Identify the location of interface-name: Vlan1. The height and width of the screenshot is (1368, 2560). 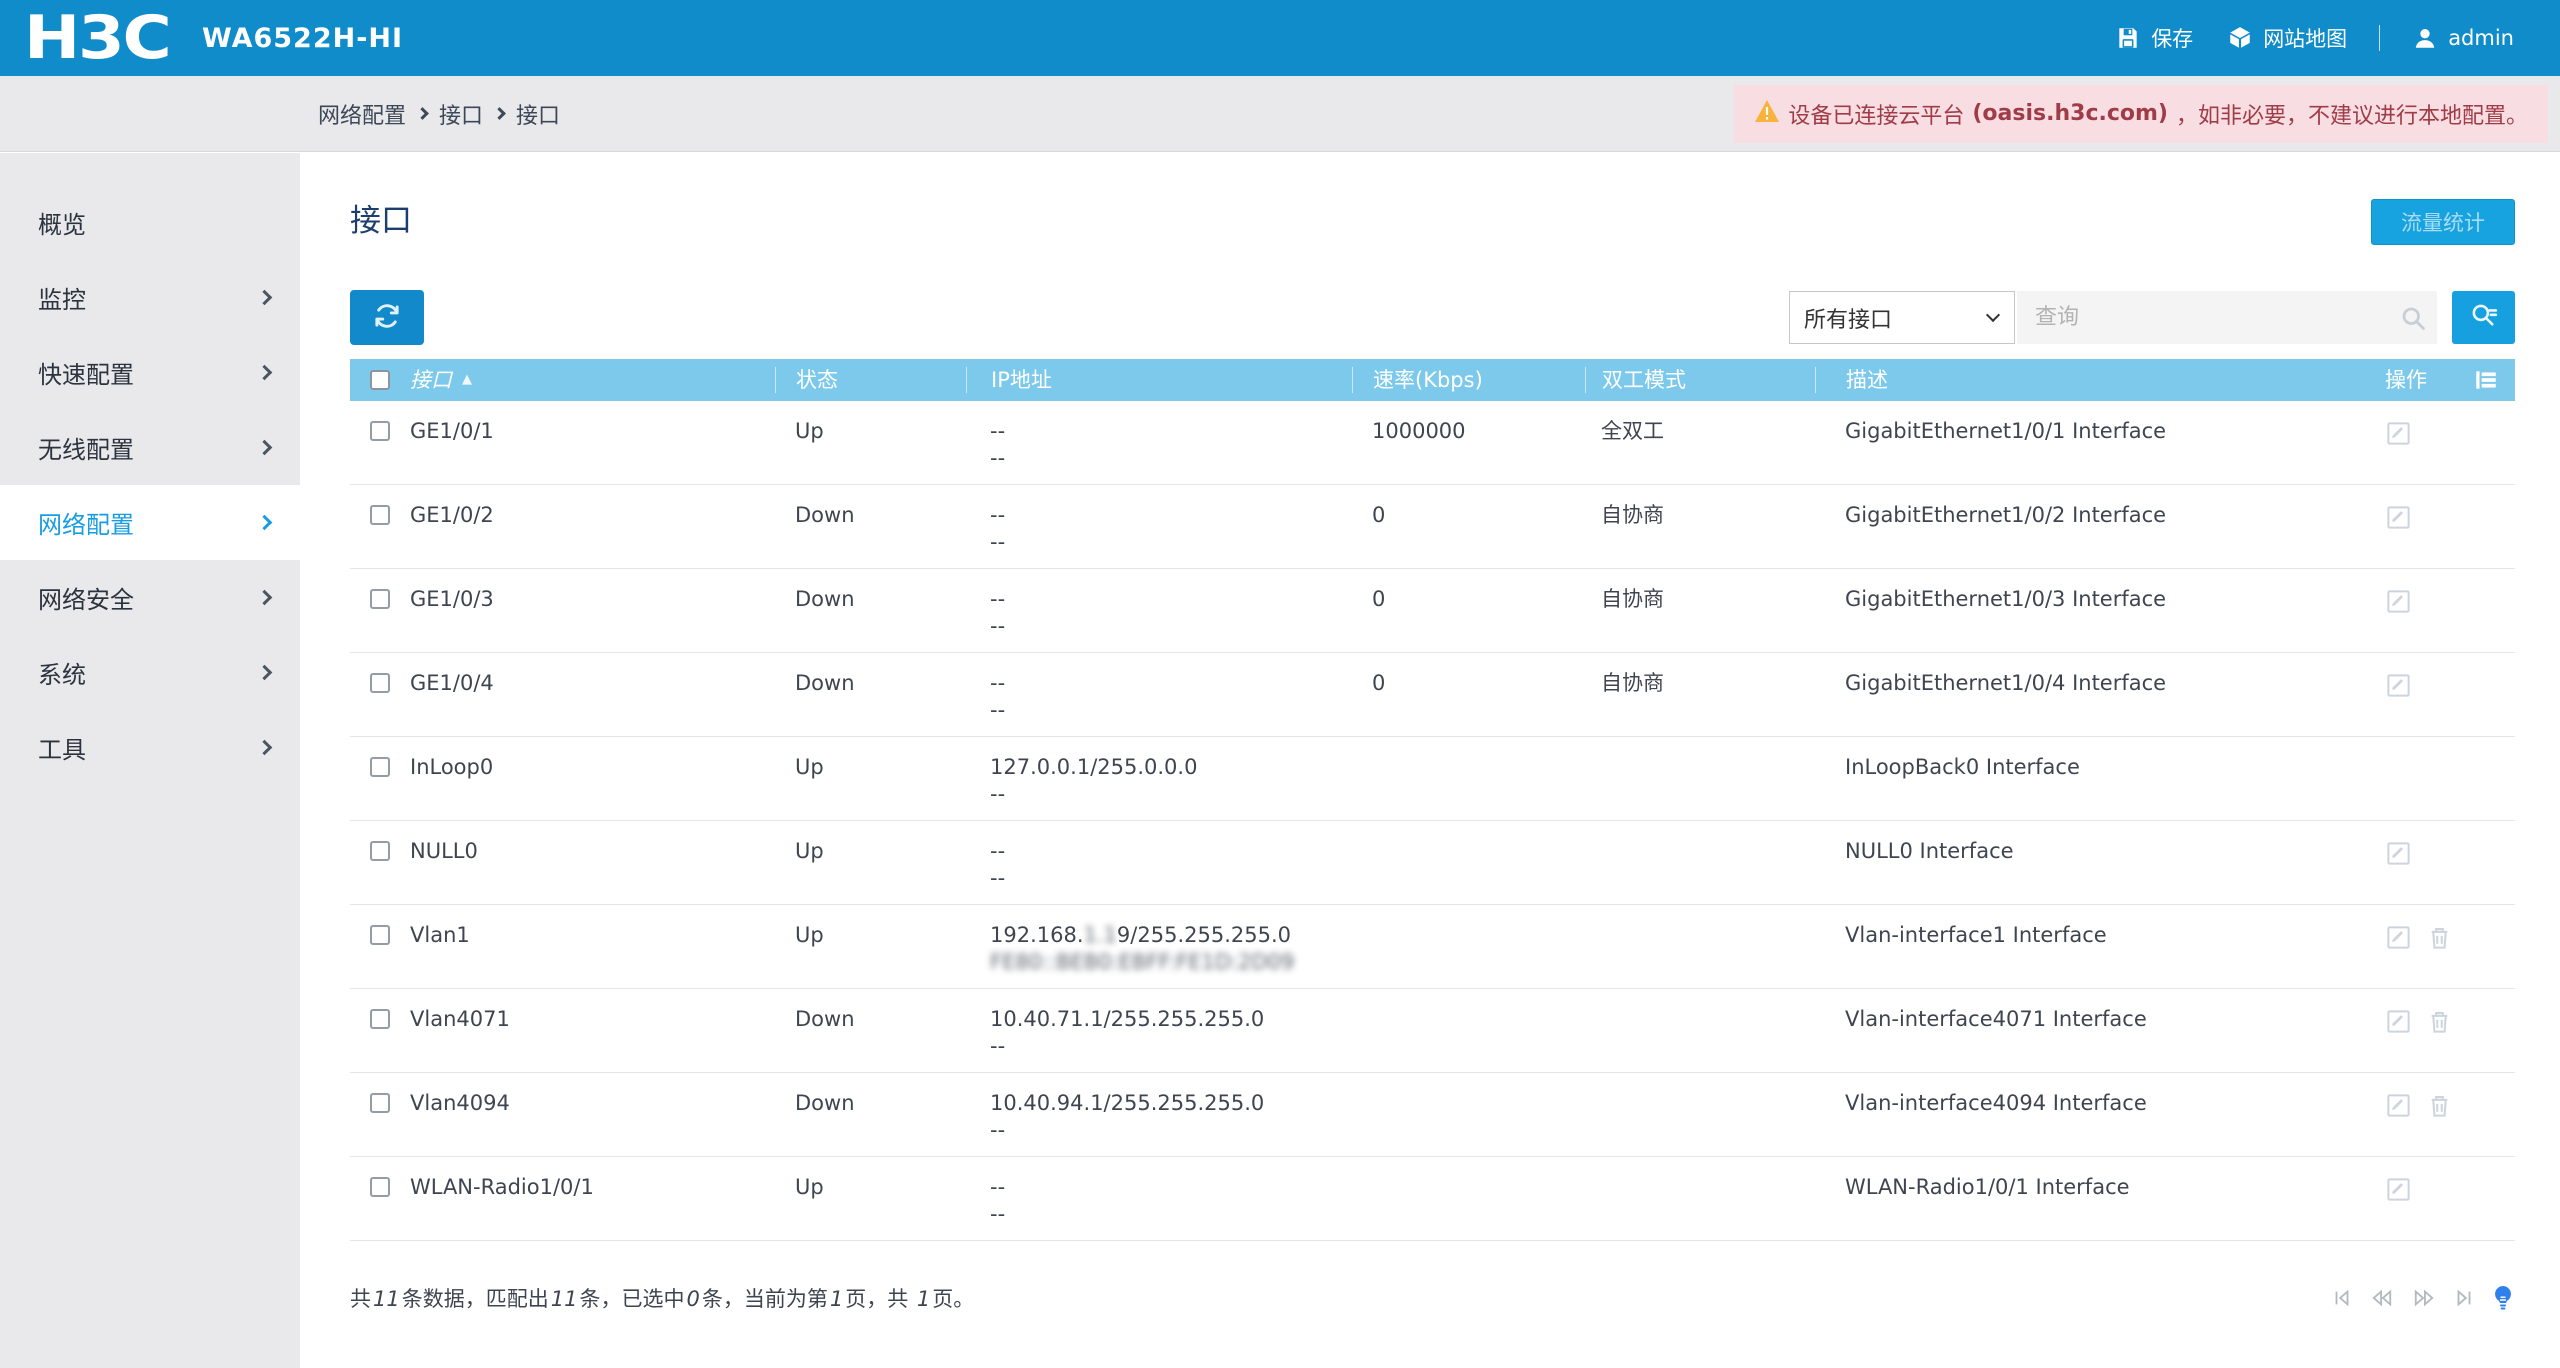
(440, 935).